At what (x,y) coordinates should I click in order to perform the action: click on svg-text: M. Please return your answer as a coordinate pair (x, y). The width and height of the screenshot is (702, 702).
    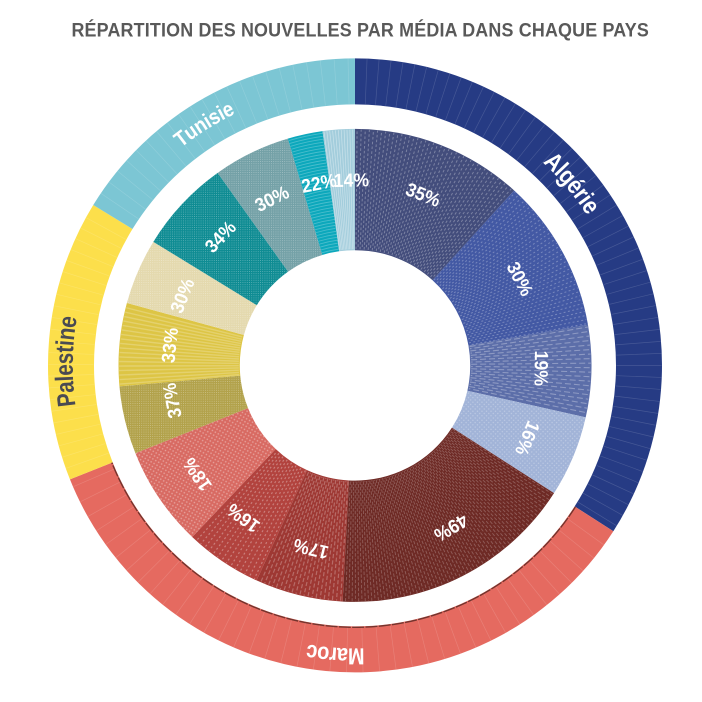
    Looking at the image, I should click on (356, 656).